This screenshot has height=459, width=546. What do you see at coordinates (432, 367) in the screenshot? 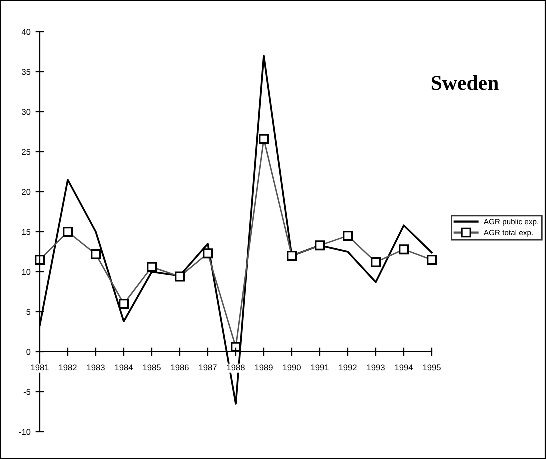
I see `x-tick-label: 1995` at bounding box center [432, 367].